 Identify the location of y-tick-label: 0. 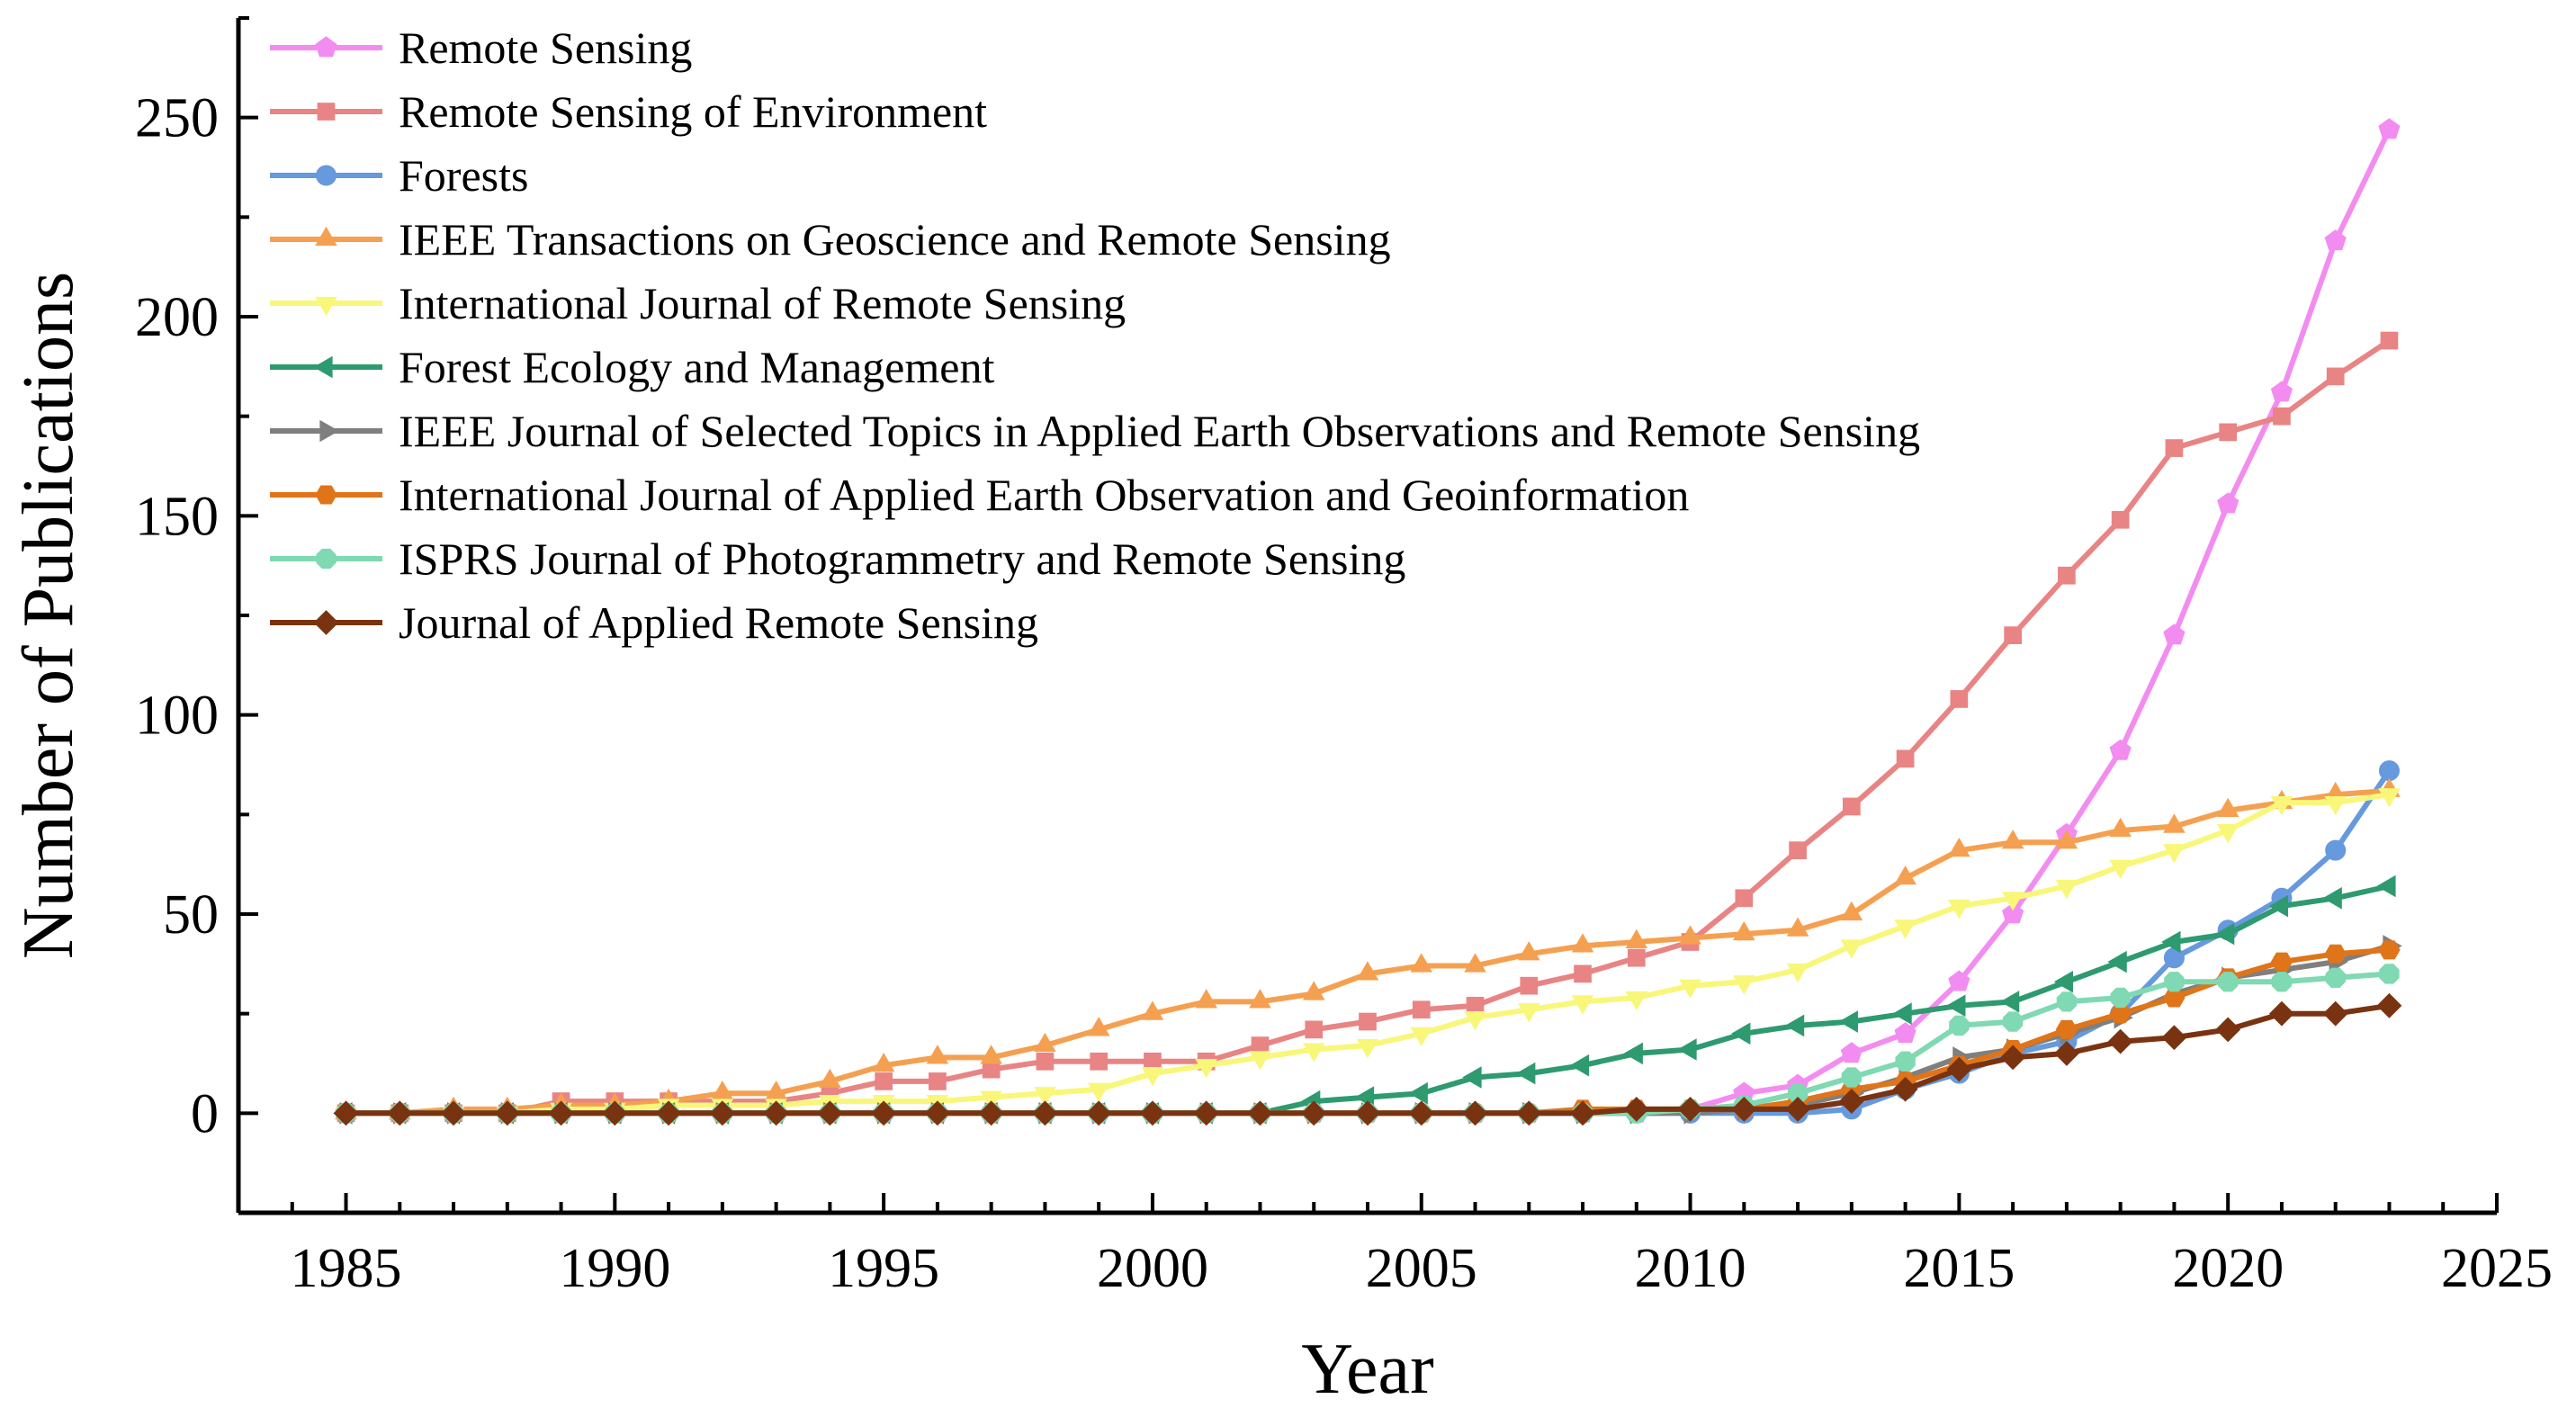
(205, 1113).